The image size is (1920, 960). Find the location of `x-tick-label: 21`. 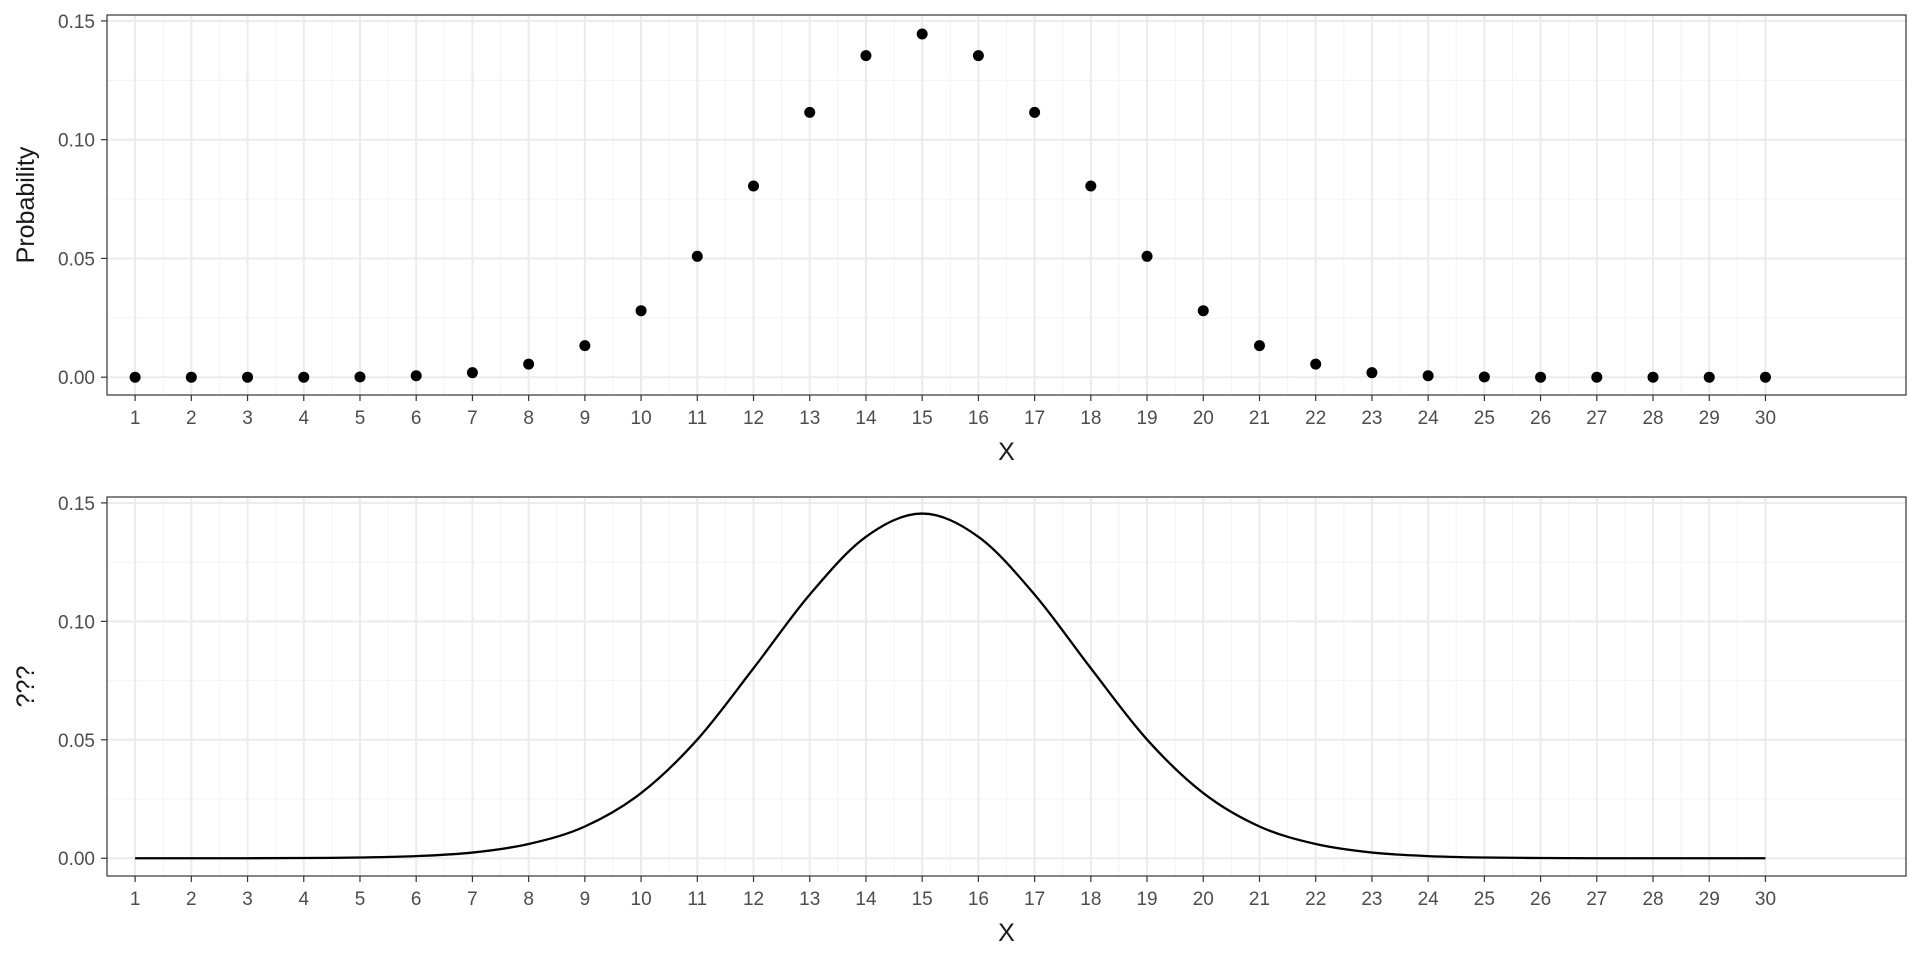

x-tick-label: 21 is located at coordinates (1259, 899).